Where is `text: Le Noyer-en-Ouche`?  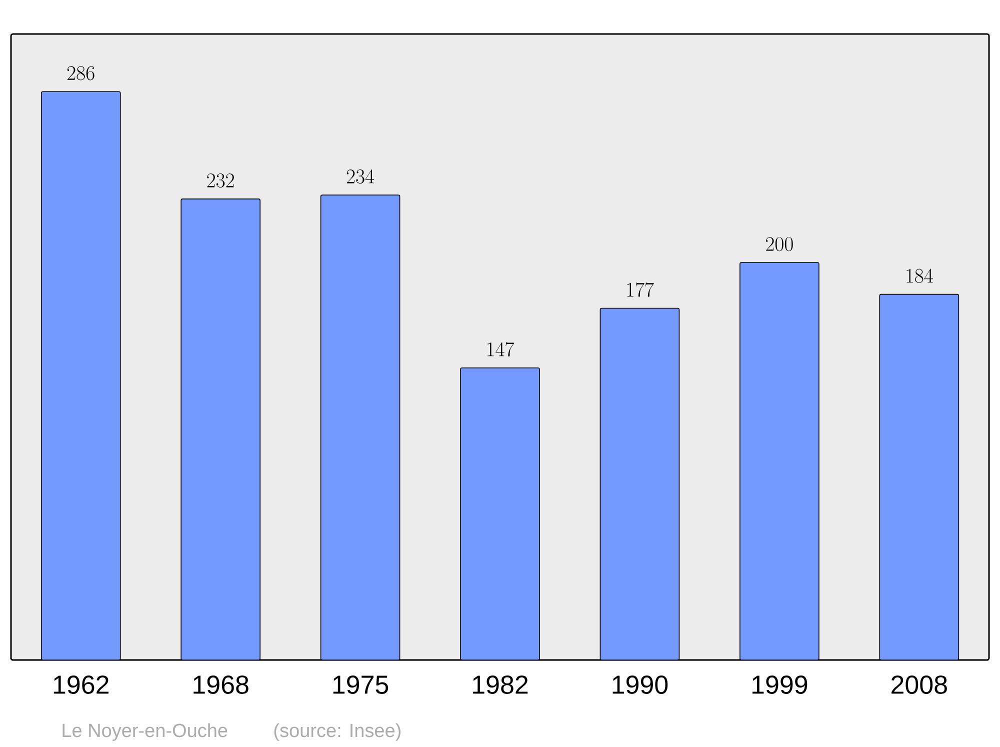 text: Le Noyer-en-Ouche is located at coordinates (145, 732).